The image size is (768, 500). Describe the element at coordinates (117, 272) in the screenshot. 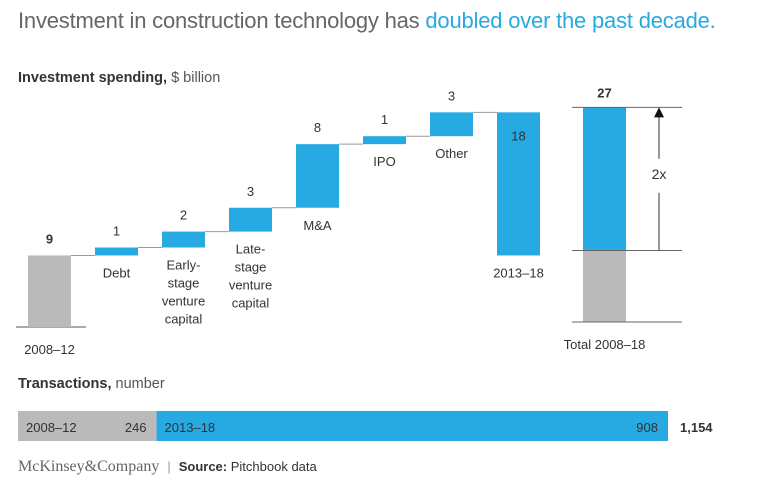

I see `category-label-step-0: Debt` at that location.